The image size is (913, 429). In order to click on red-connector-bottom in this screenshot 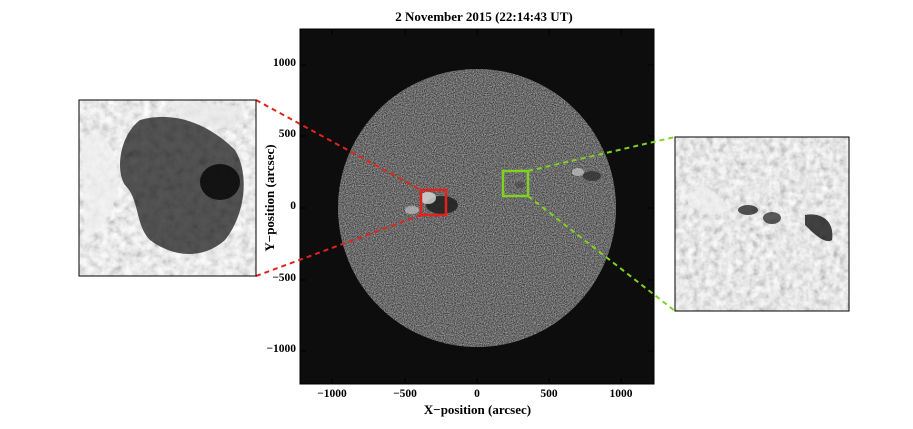, I will do `click(338, 245)`.